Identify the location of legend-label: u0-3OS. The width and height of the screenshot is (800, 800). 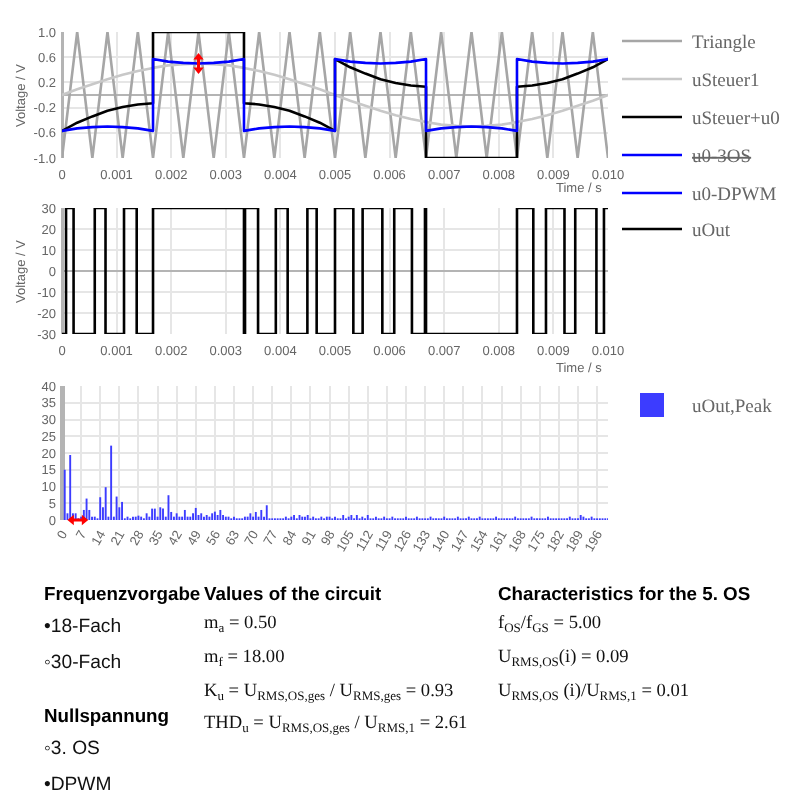
(722, 158).